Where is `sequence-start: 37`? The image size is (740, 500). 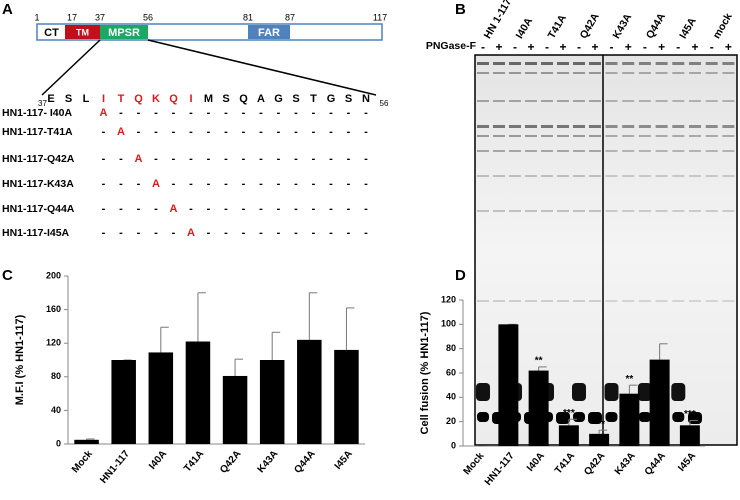 sequence-start: 37 is located at coordinates (42, 103).